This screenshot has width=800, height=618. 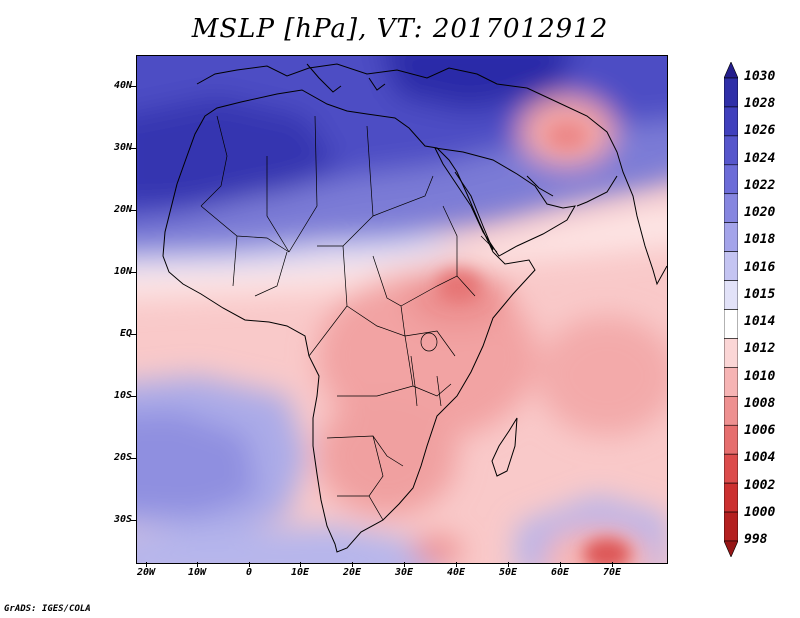 What do you see at coordinates (760, 76) in the screenshot?
I see `colorbar-label: 1030` at bounding box center [760, 76].